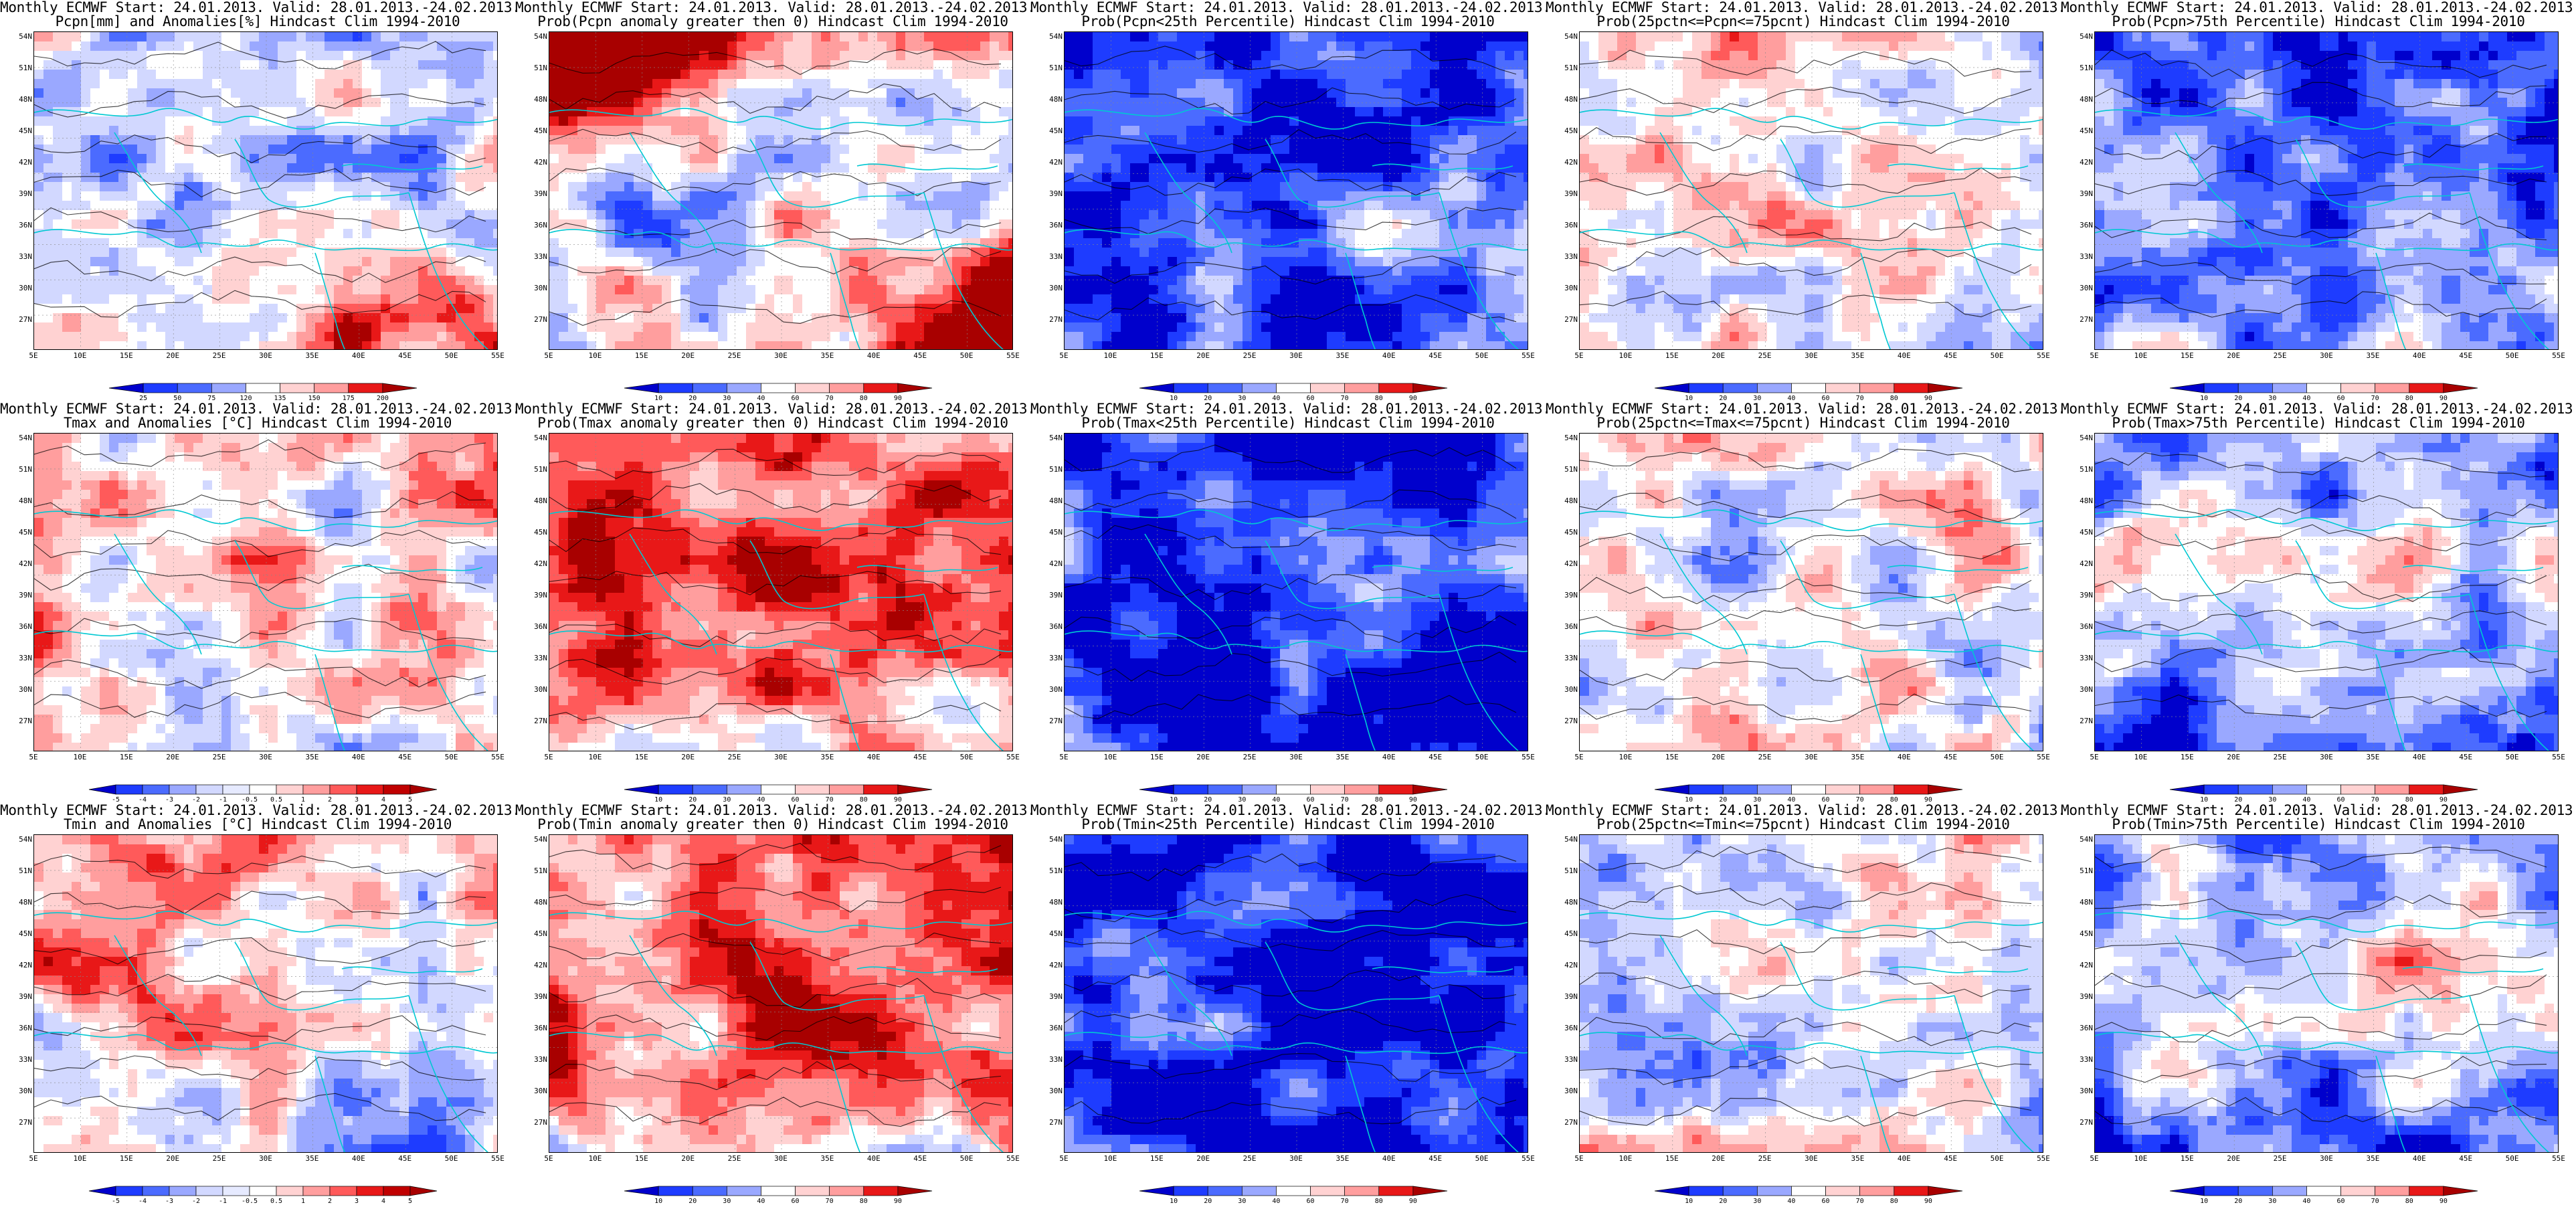 This screenshot has width=2576, height=1205. What do you see at coordinates (1811, 994) in the screenshot?
I see `map-field-svg` at bounding box center [1811, 994].